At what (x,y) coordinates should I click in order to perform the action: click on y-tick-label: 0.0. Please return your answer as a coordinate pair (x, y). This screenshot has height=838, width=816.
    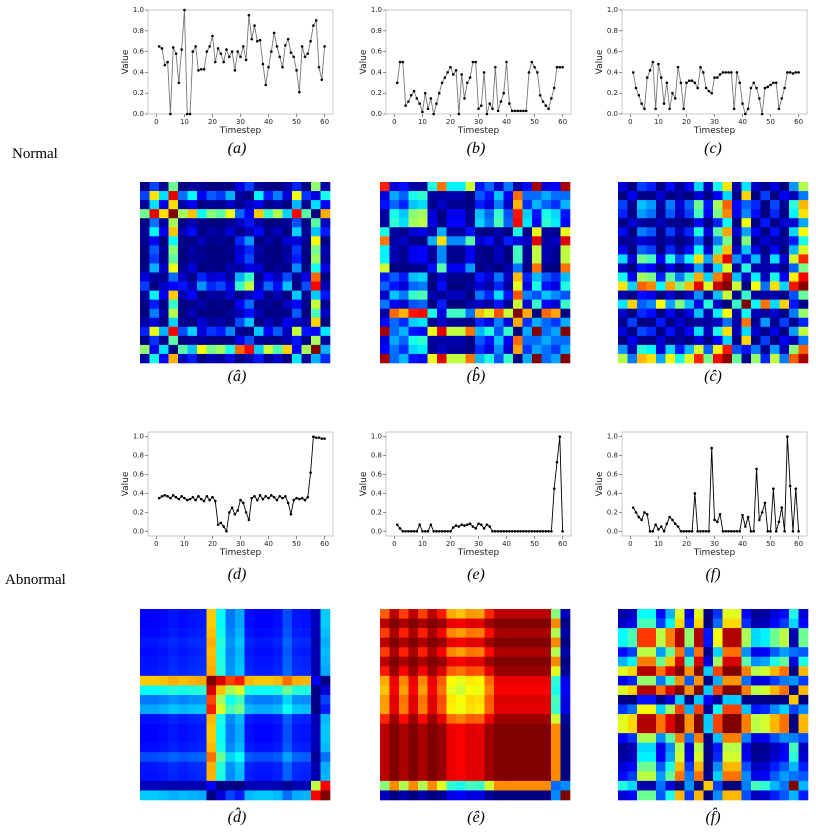
    Looking at the image, I should click on (376, 114).